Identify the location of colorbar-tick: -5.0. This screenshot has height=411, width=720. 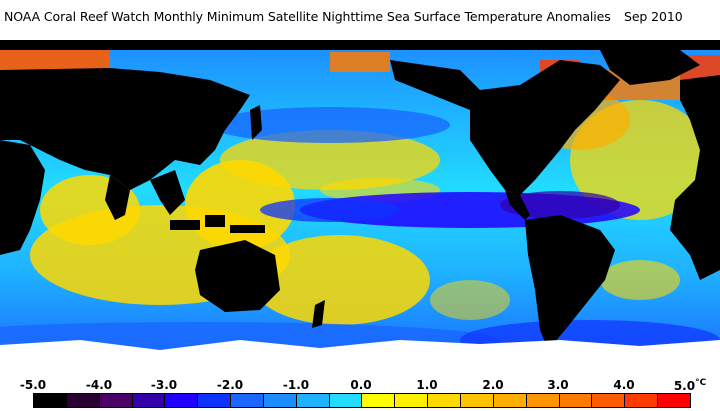
(33, 385).